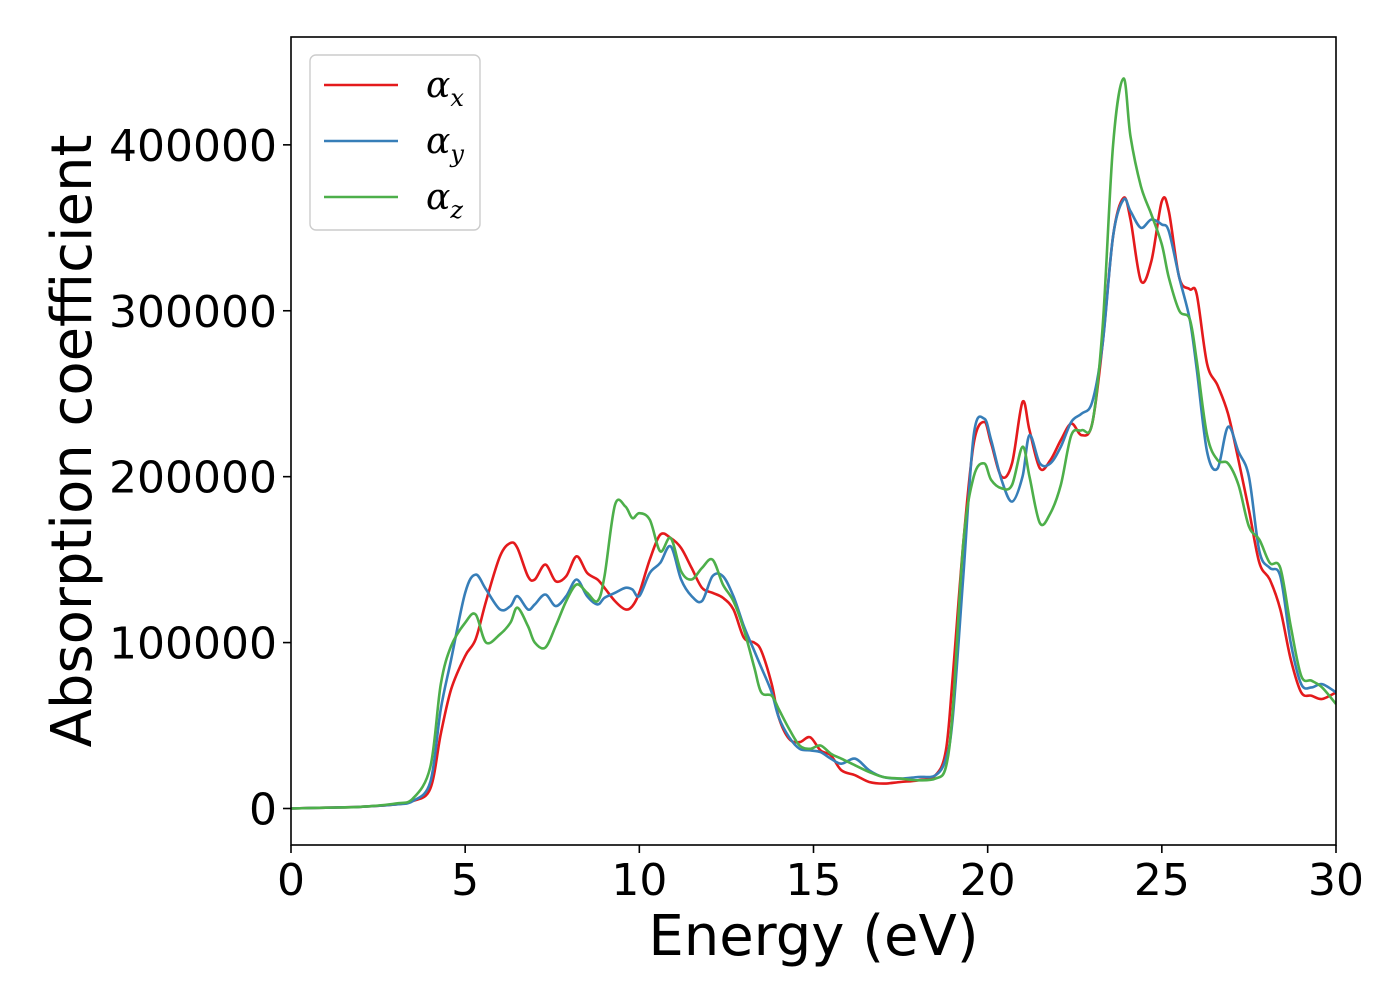 The width and height of the screenshot is (1400, 1000). Describe the element at coordinates (988, 880) in the screenshot. I see `x-tick-label: 20` at that location.